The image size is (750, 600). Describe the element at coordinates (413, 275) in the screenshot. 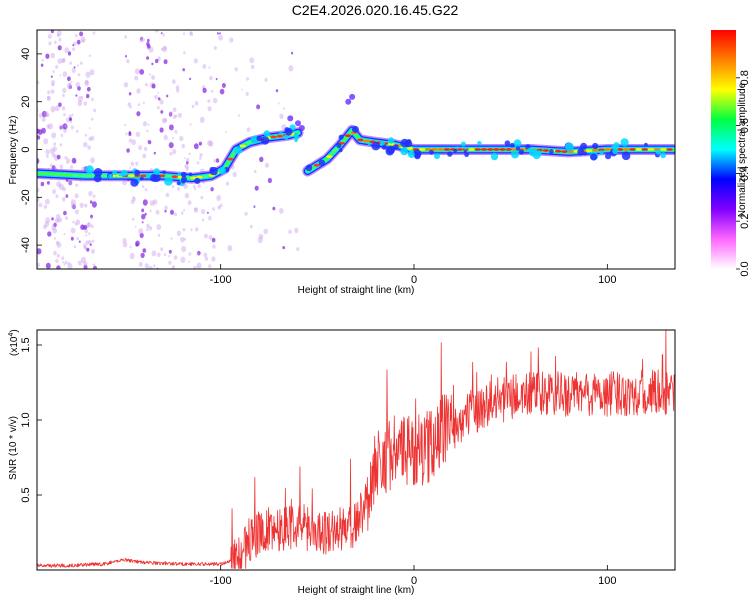

I see `spectrogram-x-ticks: -100 0 100` at that location.